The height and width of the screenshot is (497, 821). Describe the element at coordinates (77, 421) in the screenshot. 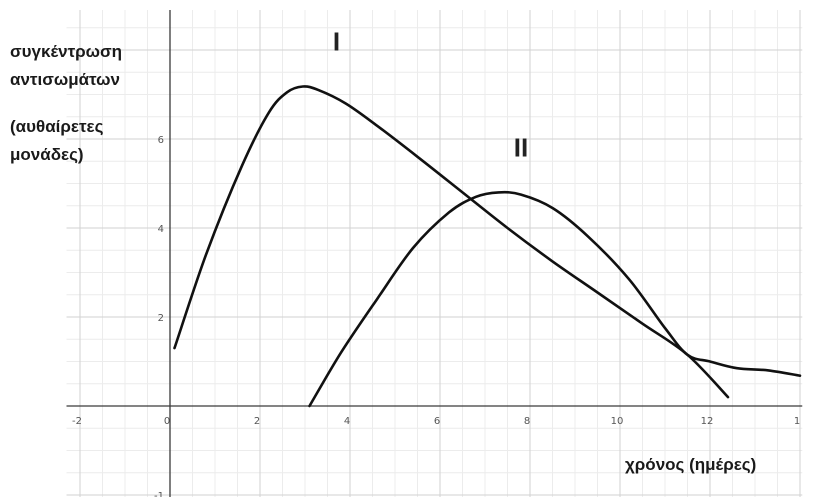

I see `x-tick-label: -2` at that location.